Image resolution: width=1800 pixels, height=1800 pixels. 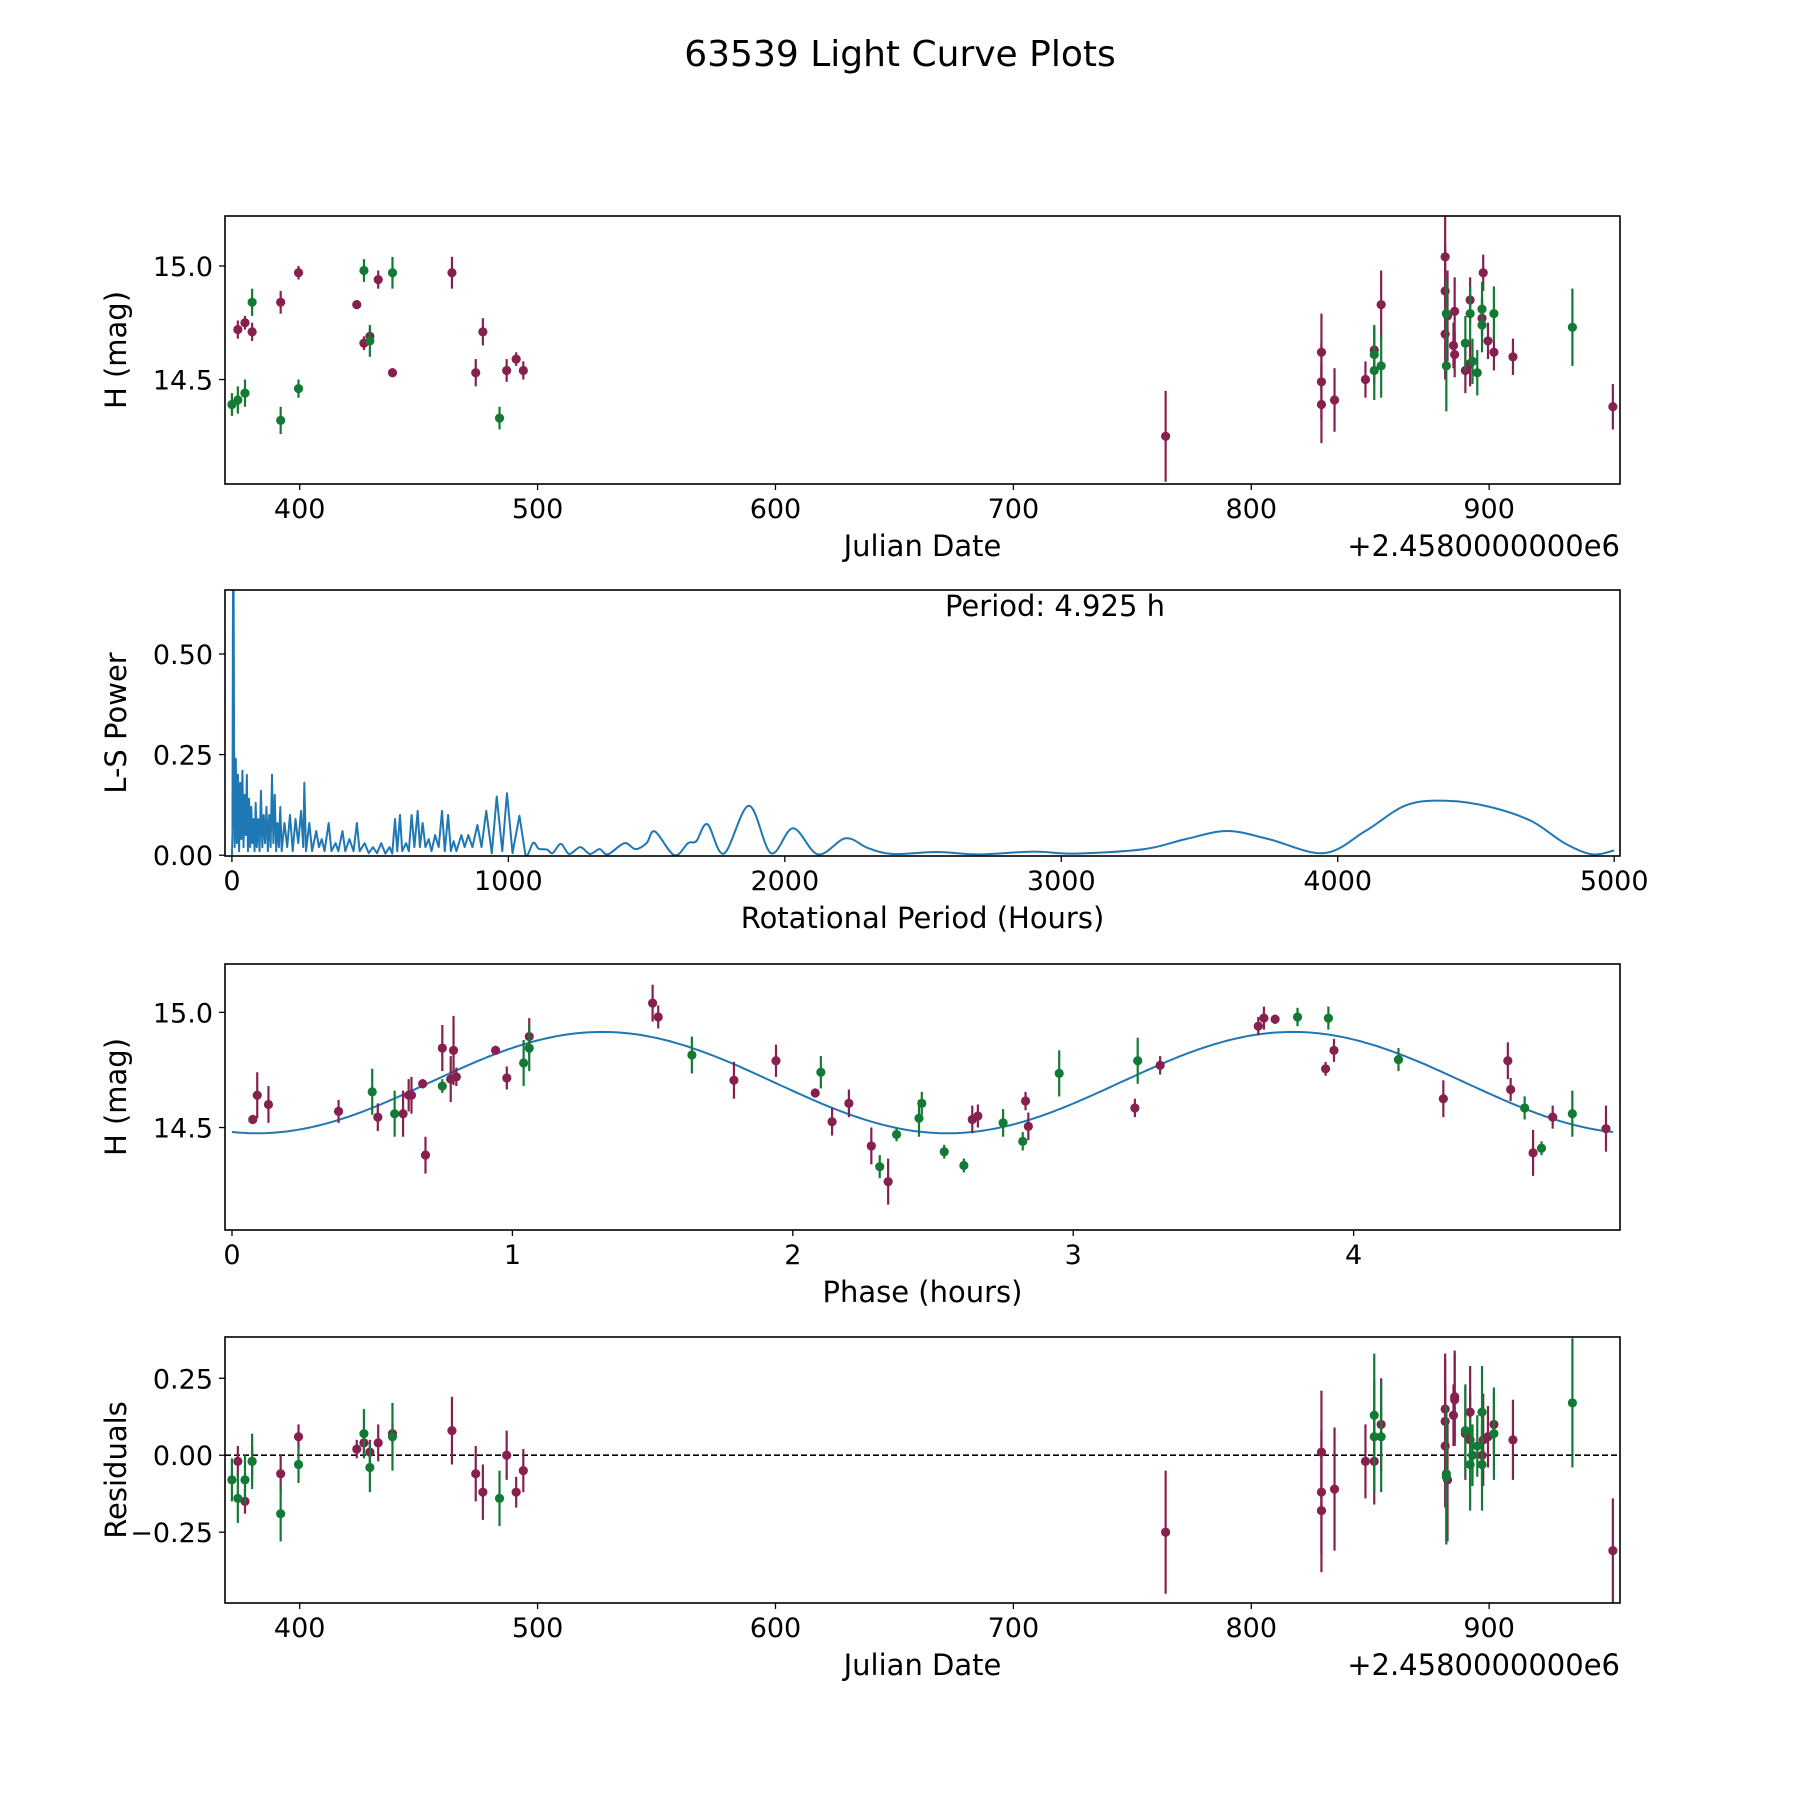 I want to click on axes-frame, so click(x=922, y=1470).